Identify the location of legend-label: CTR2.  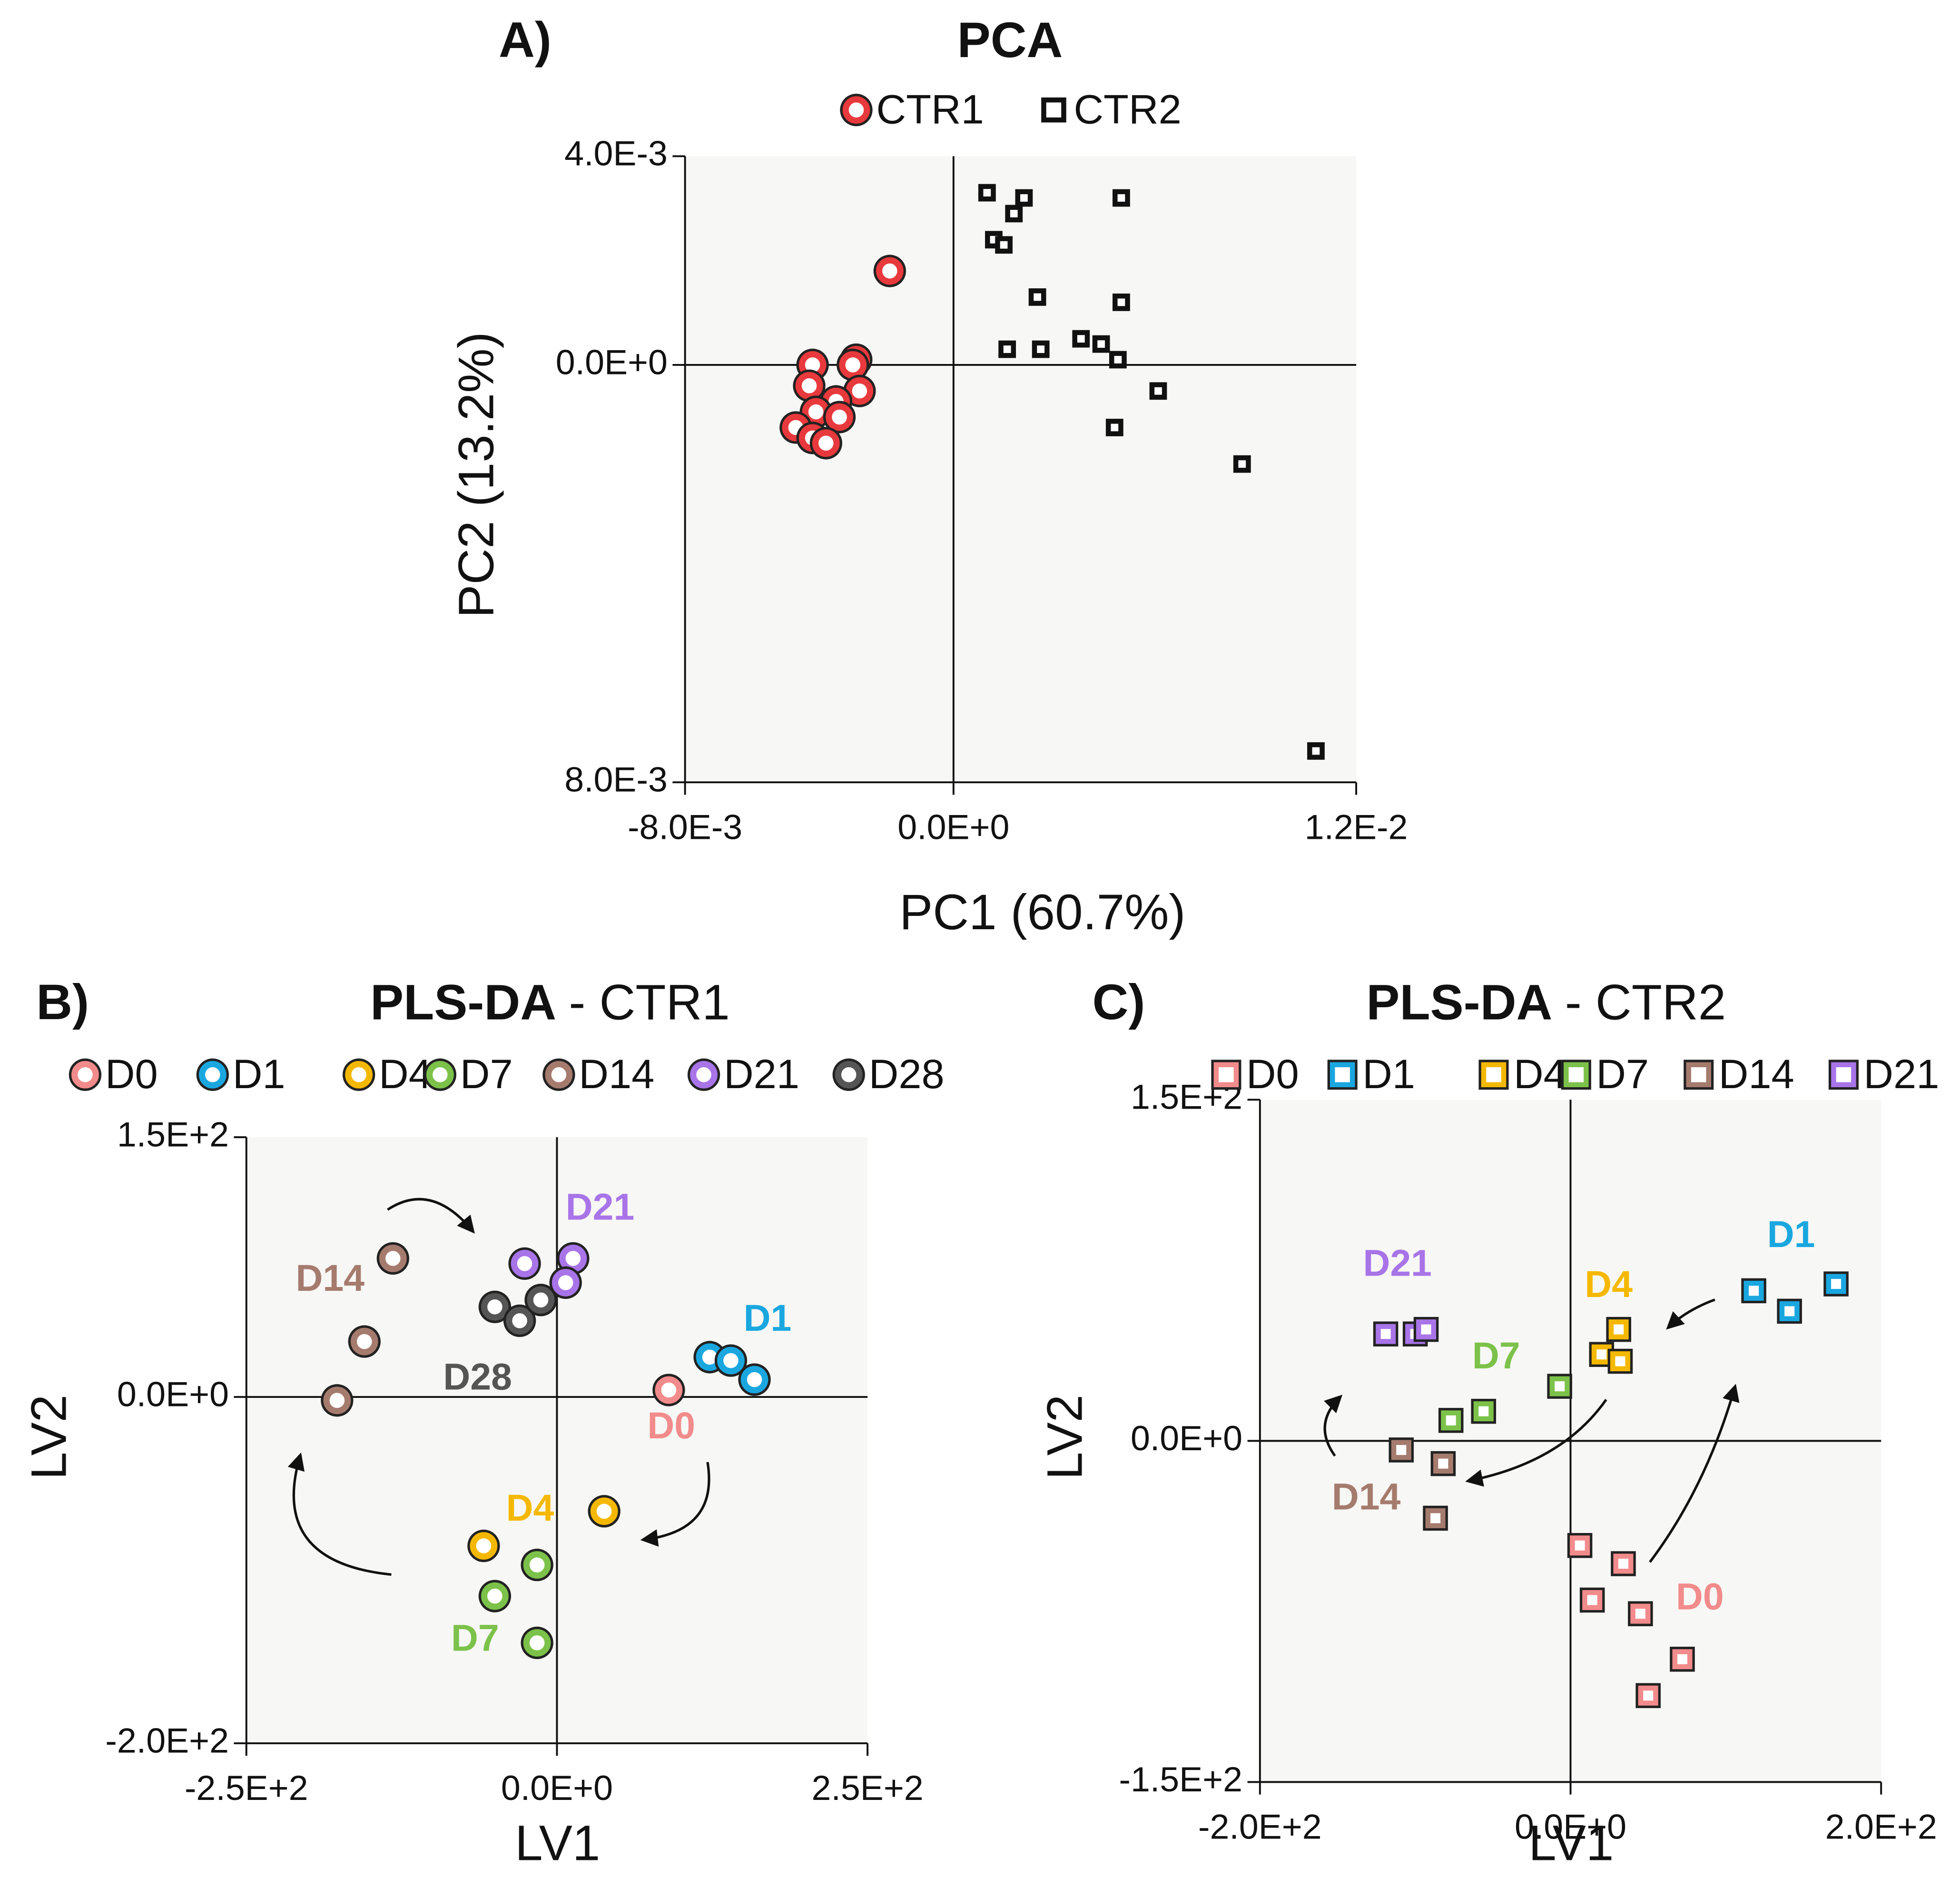
(1127, 110).